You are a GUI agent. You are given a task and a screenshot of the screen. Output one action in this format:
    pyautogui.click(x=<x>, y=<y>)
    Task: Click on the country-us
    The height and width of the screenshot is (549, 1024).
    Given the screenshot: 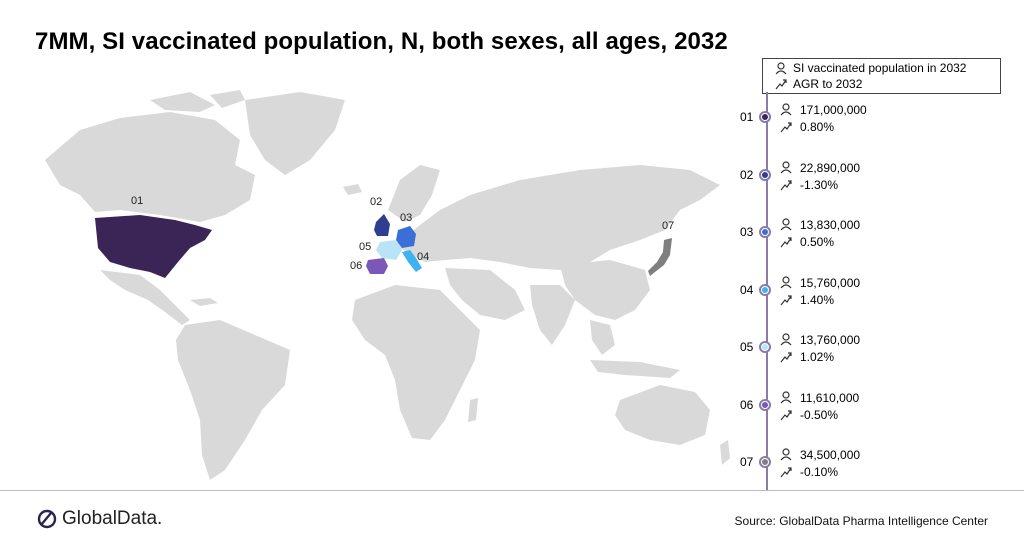 What is the action you would take?
    pyautogui.click(x=153, y=246)
    